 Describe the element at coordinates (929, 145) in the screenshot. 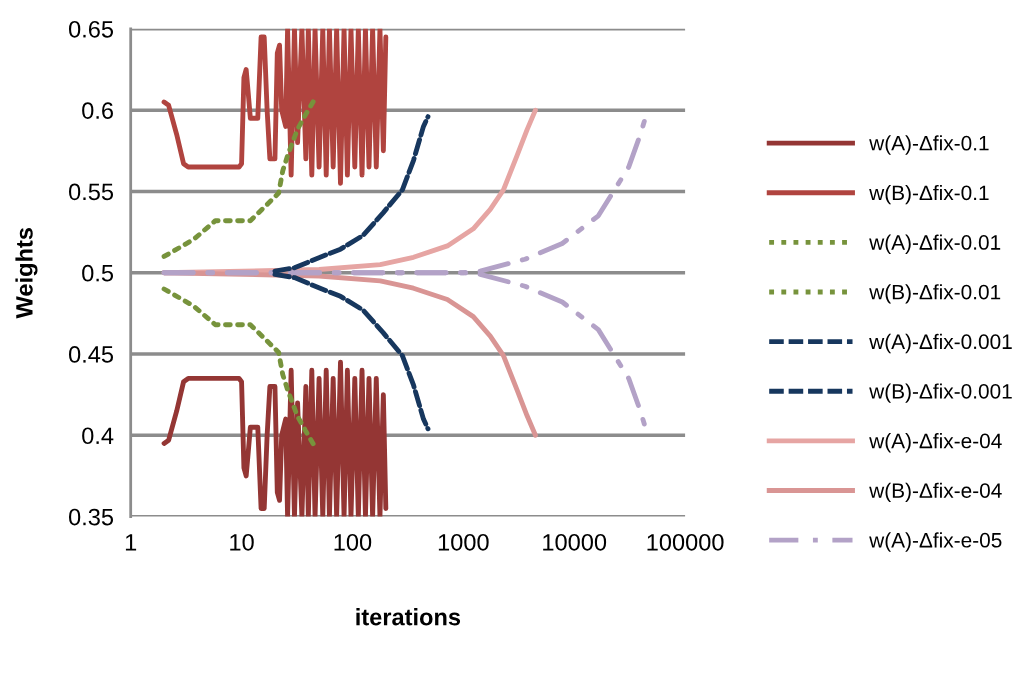

I see `legend-label: w(A)-Δfix-0.1` at that location.